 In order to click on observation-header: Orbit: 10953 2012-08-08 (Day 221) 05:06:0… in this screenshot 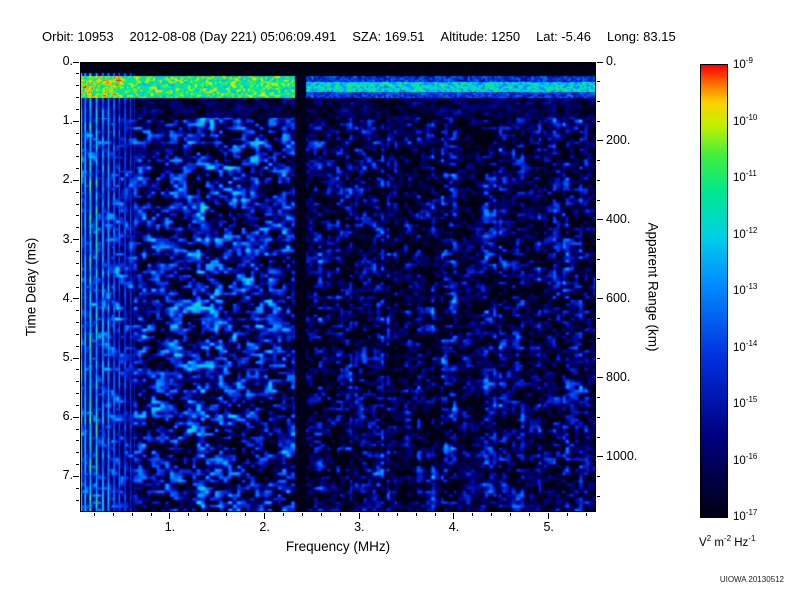, I will do `click(367, 36)`.